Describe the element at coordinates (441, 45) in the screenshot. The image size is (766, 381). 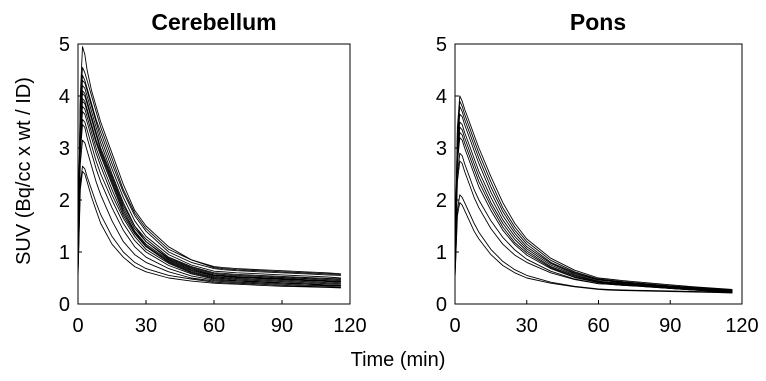
I see `pons-y-tick-label: 5` at that location.